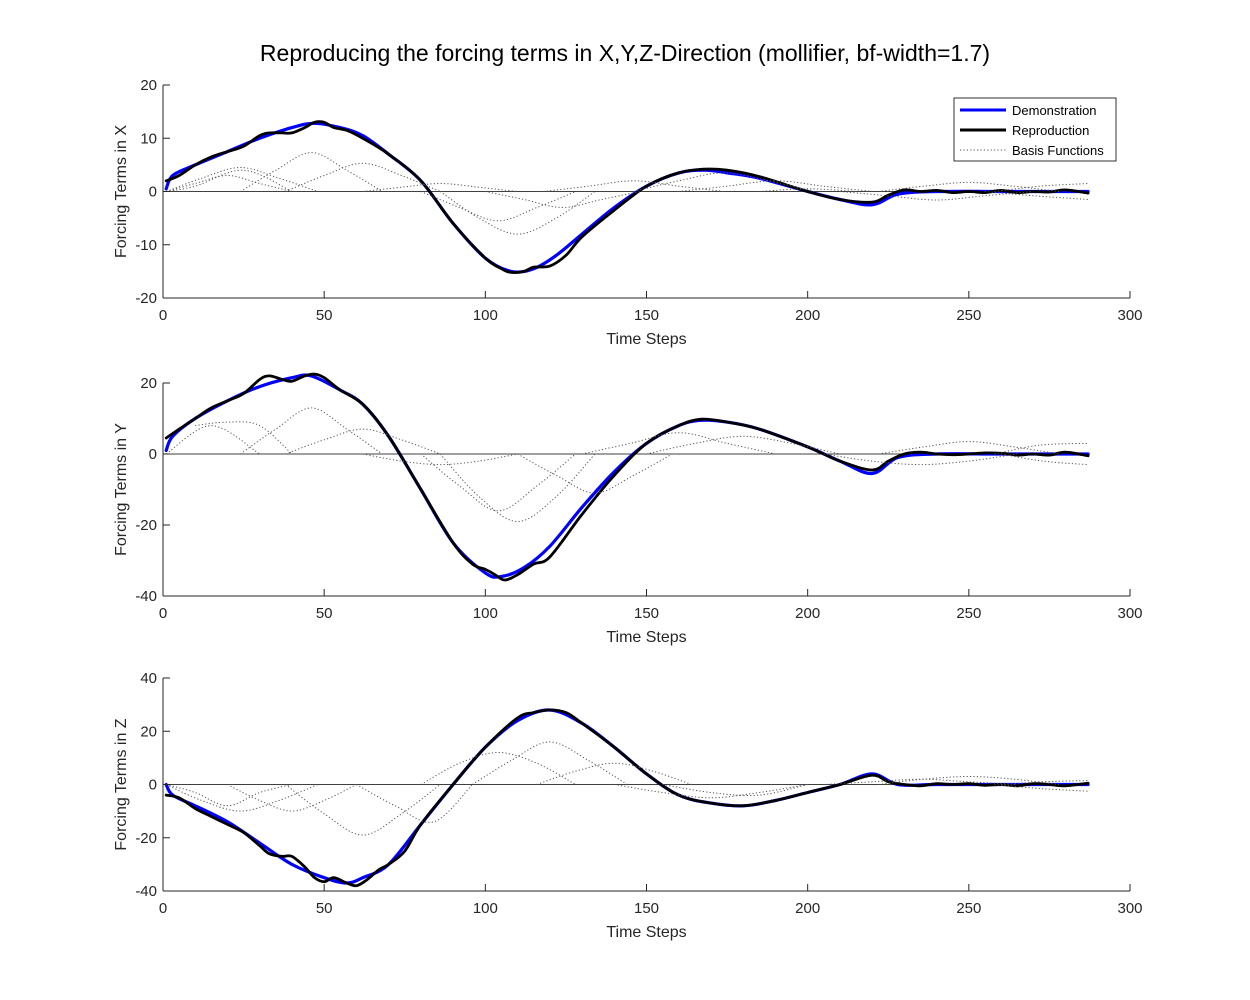 This screenshot has width=1250, height=1000. What do you see at coordinates (148, 138) in the screenshot?
I see `y-tick-label: 10` at bounding box center [148, 138].